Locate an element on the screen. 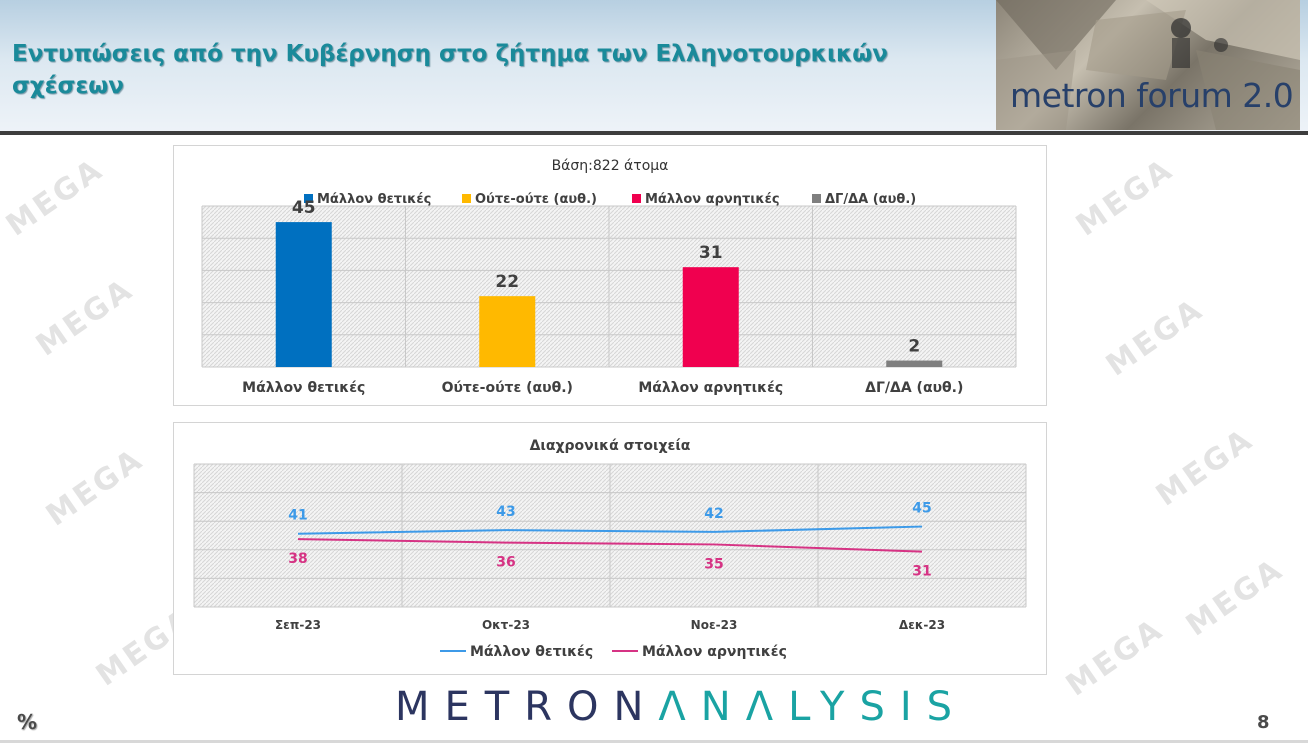 This screenshot has width=1308, height=745. data-label: 41 is located at coordinates (297, 516).